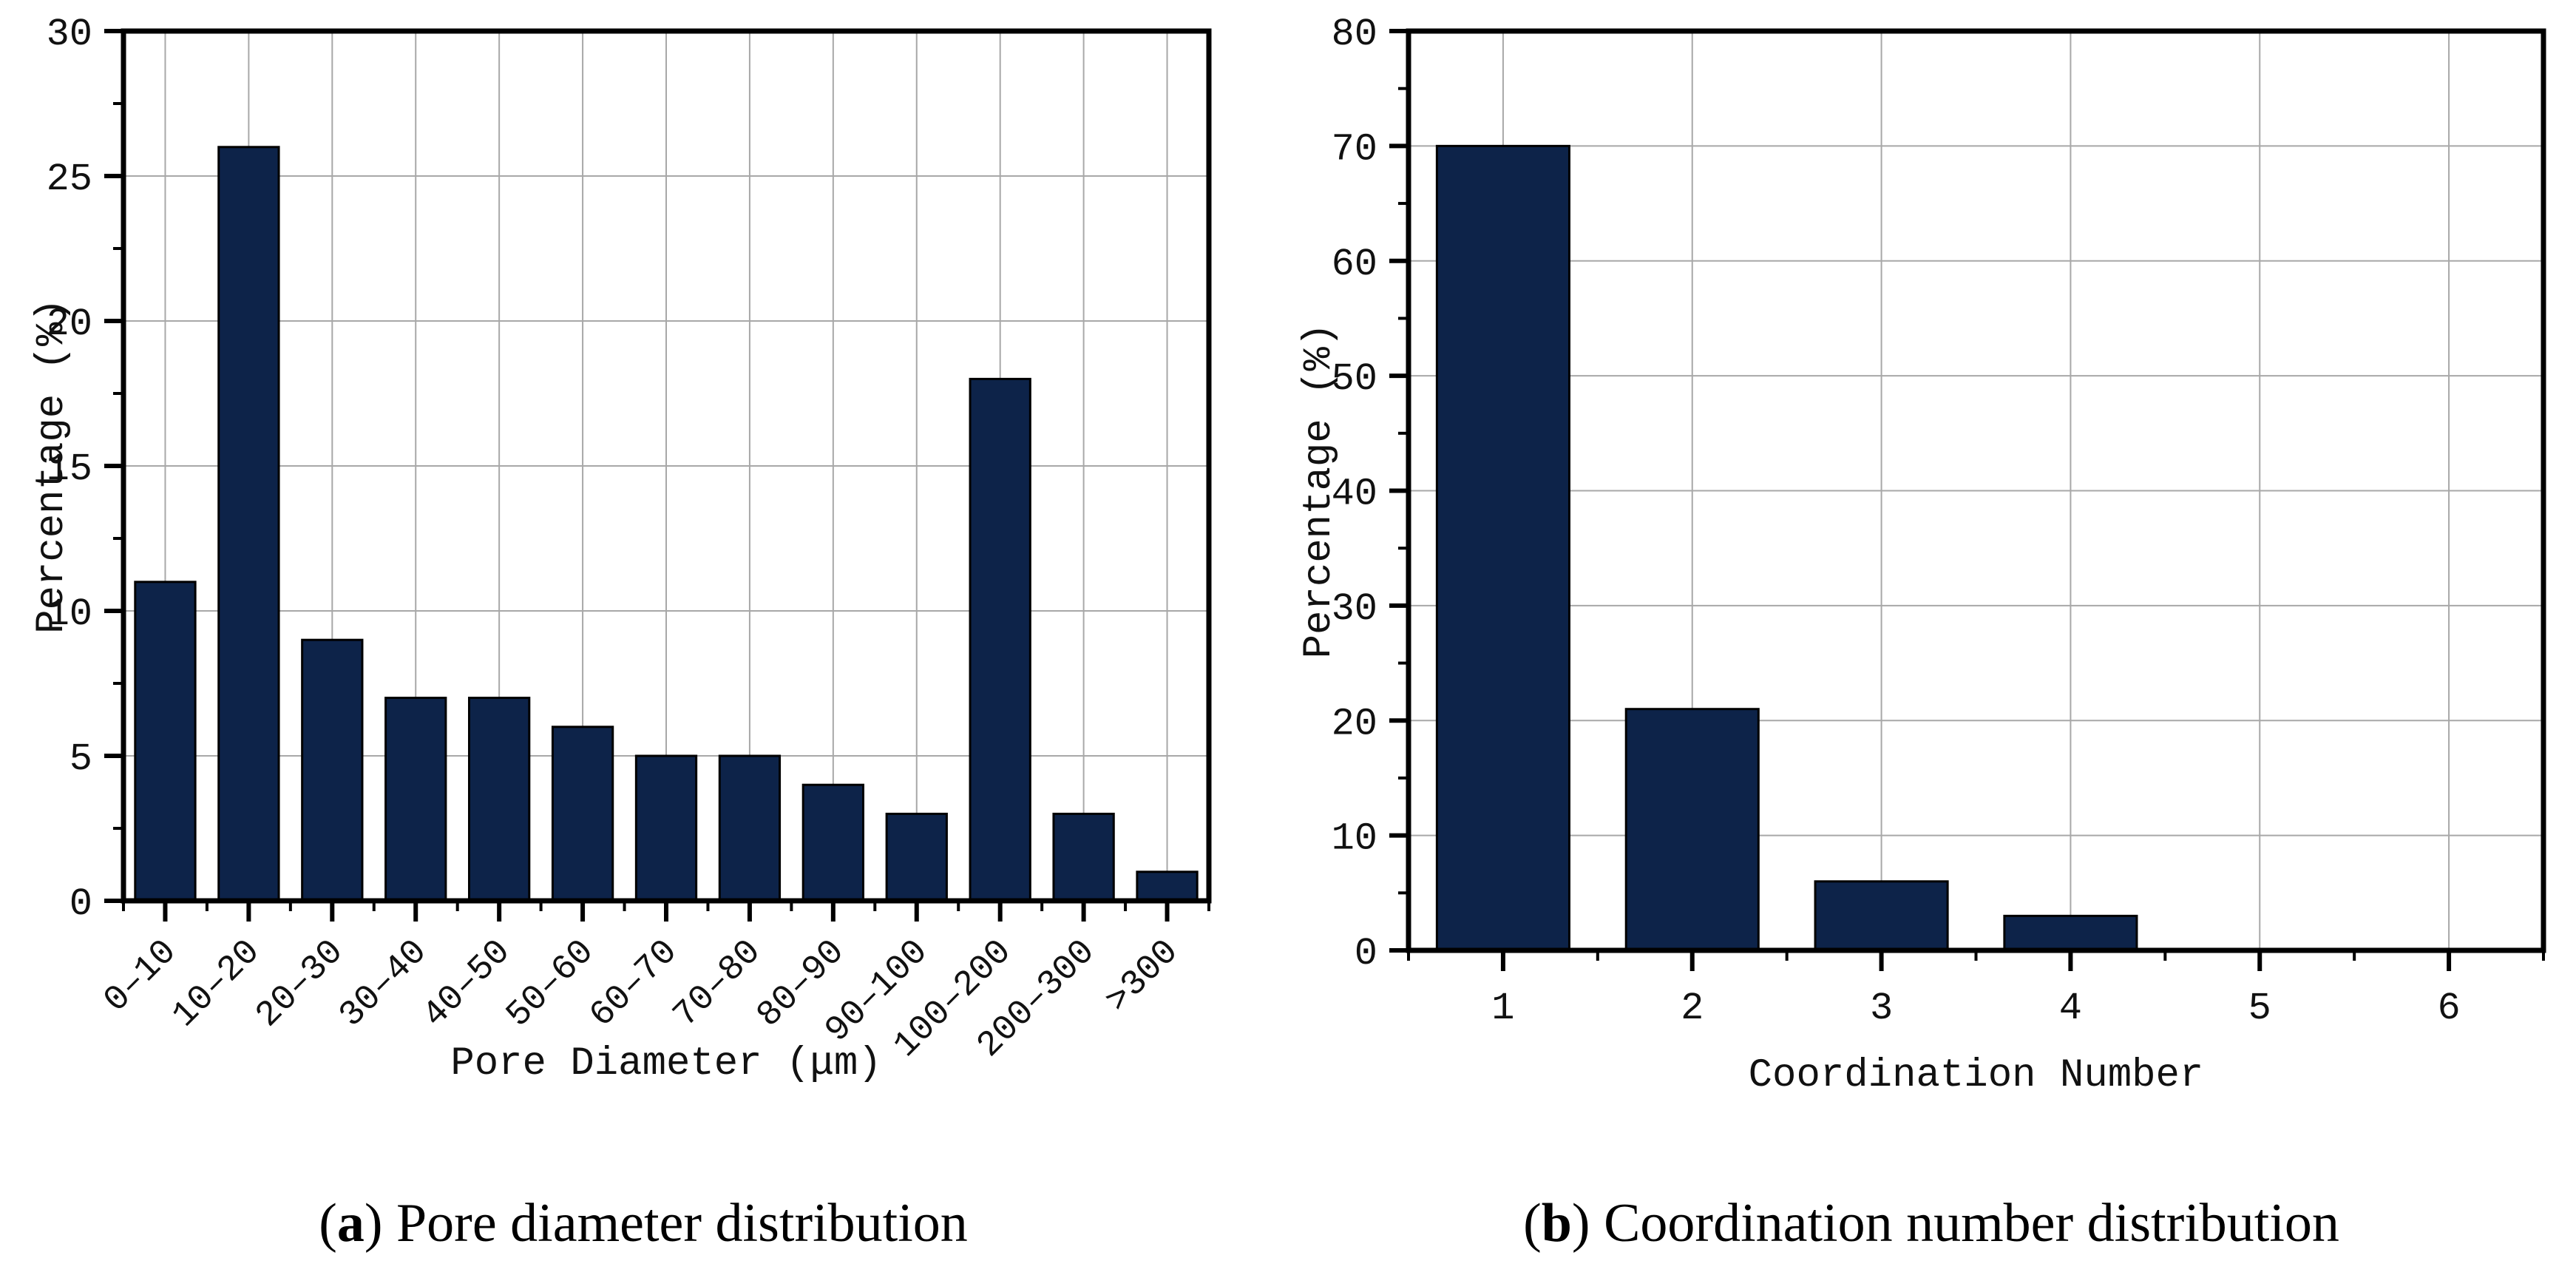  What do you see at coordinates (1354, 379) in the screenshot?
I see `y-tick-label: 50` at bounding box center [1354, 379].